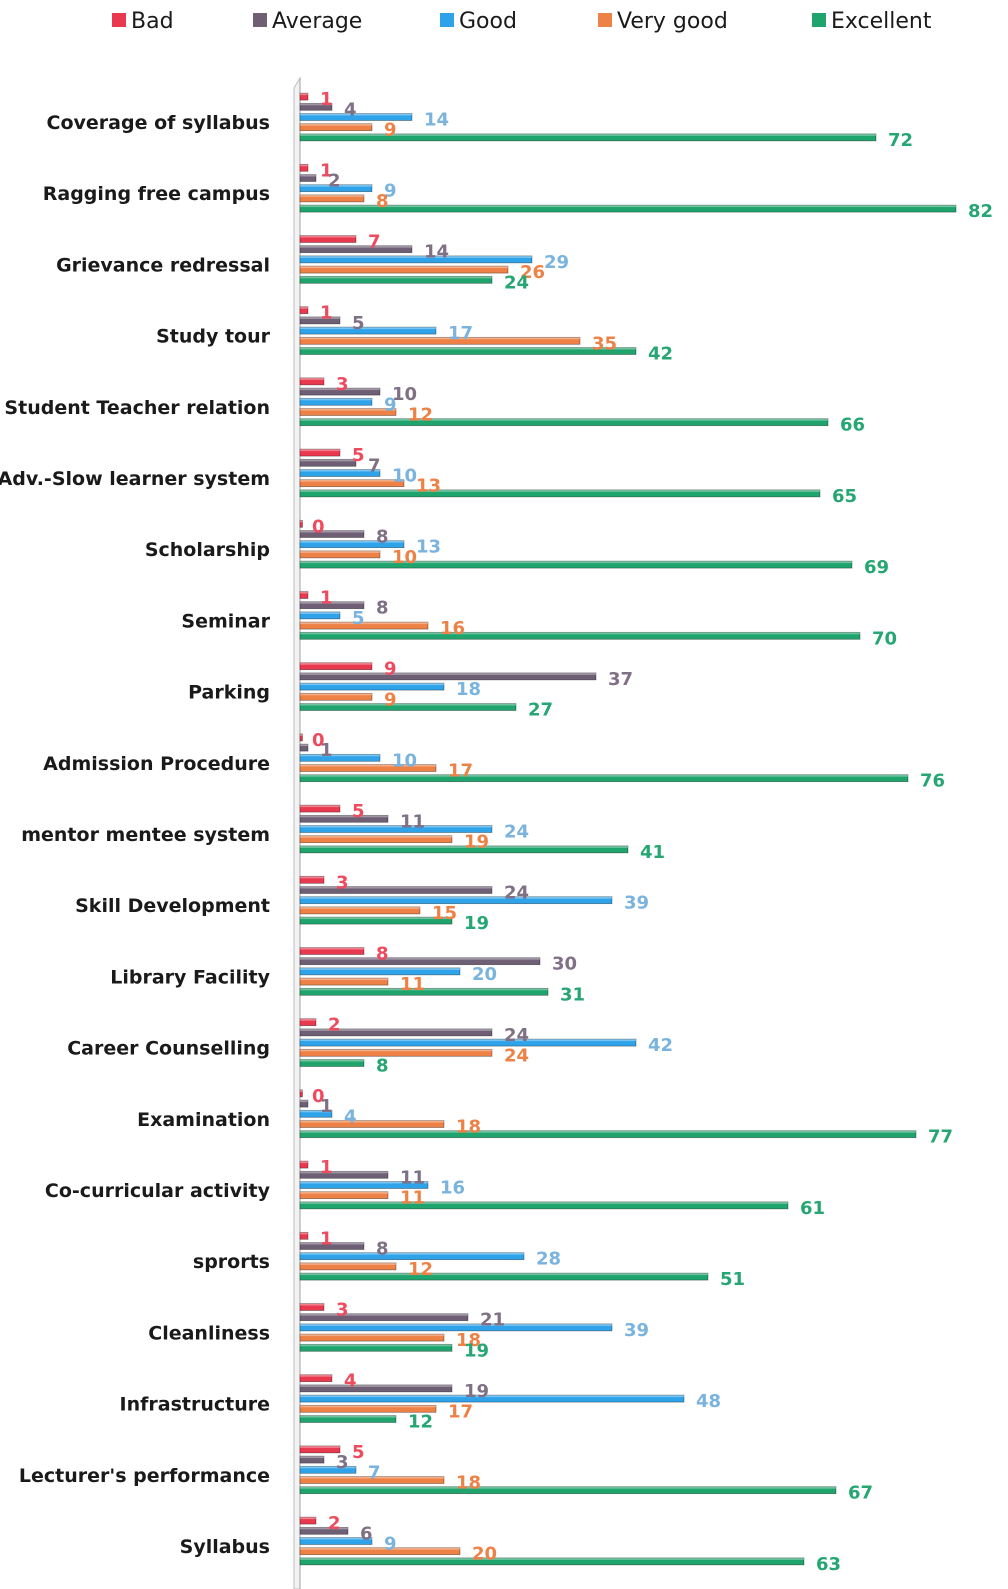  What do you see at coordinates (374, 465) in the screenshot?
I see `value-label-adv-slow-learner-system-average: 7` at bounding box center [374, 465].